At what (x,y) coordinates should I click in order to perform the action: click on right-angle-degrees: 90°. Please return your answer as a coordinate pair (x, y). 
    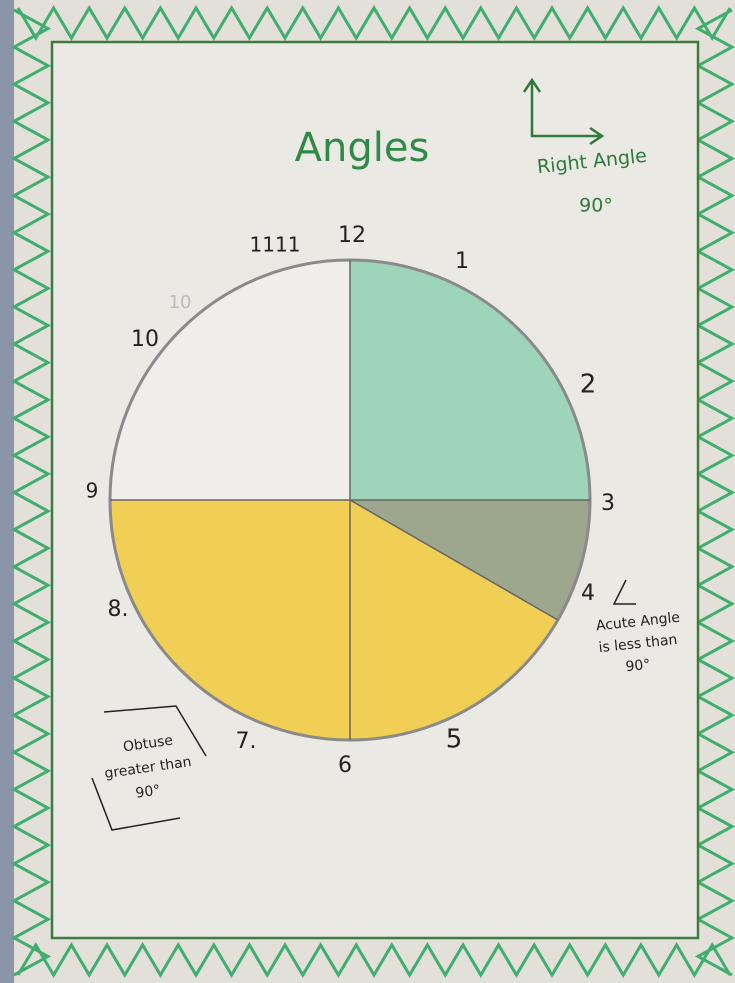
    Looking at the image, I should click on (596, 206).